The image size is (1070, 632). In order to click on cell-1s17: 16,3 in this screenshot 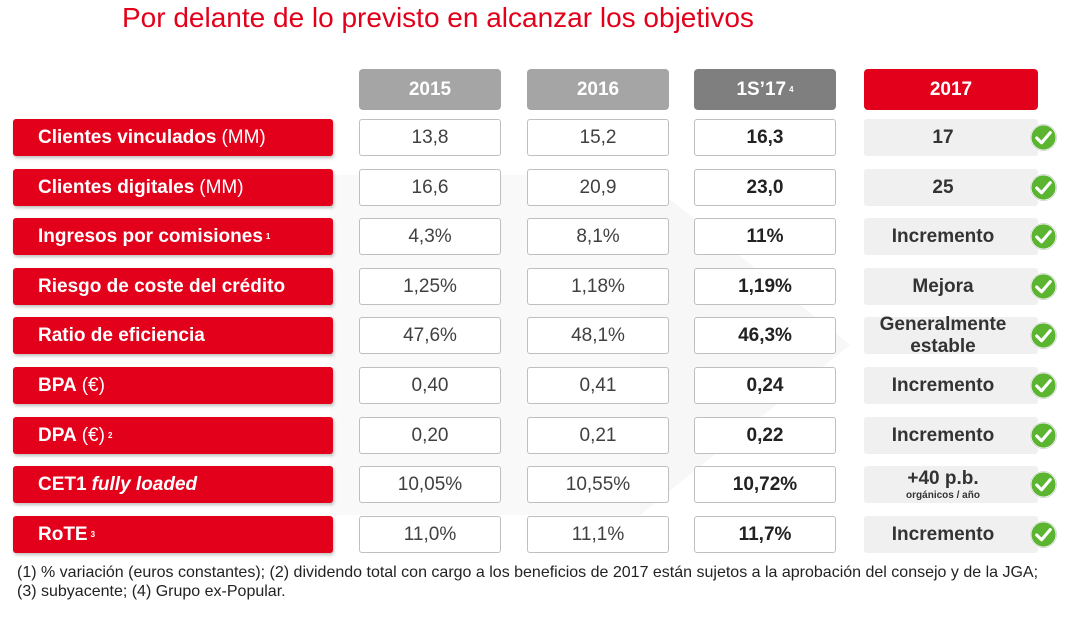, I will do `click(765, 137)`.